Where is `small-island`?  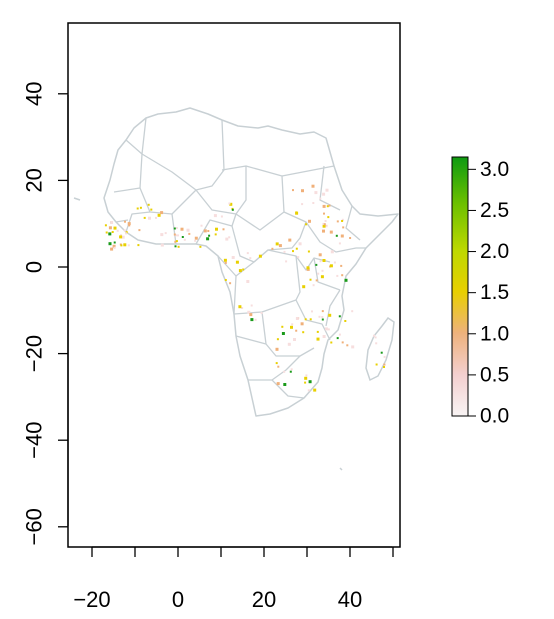 small-island is located at coordinates (341, 469).